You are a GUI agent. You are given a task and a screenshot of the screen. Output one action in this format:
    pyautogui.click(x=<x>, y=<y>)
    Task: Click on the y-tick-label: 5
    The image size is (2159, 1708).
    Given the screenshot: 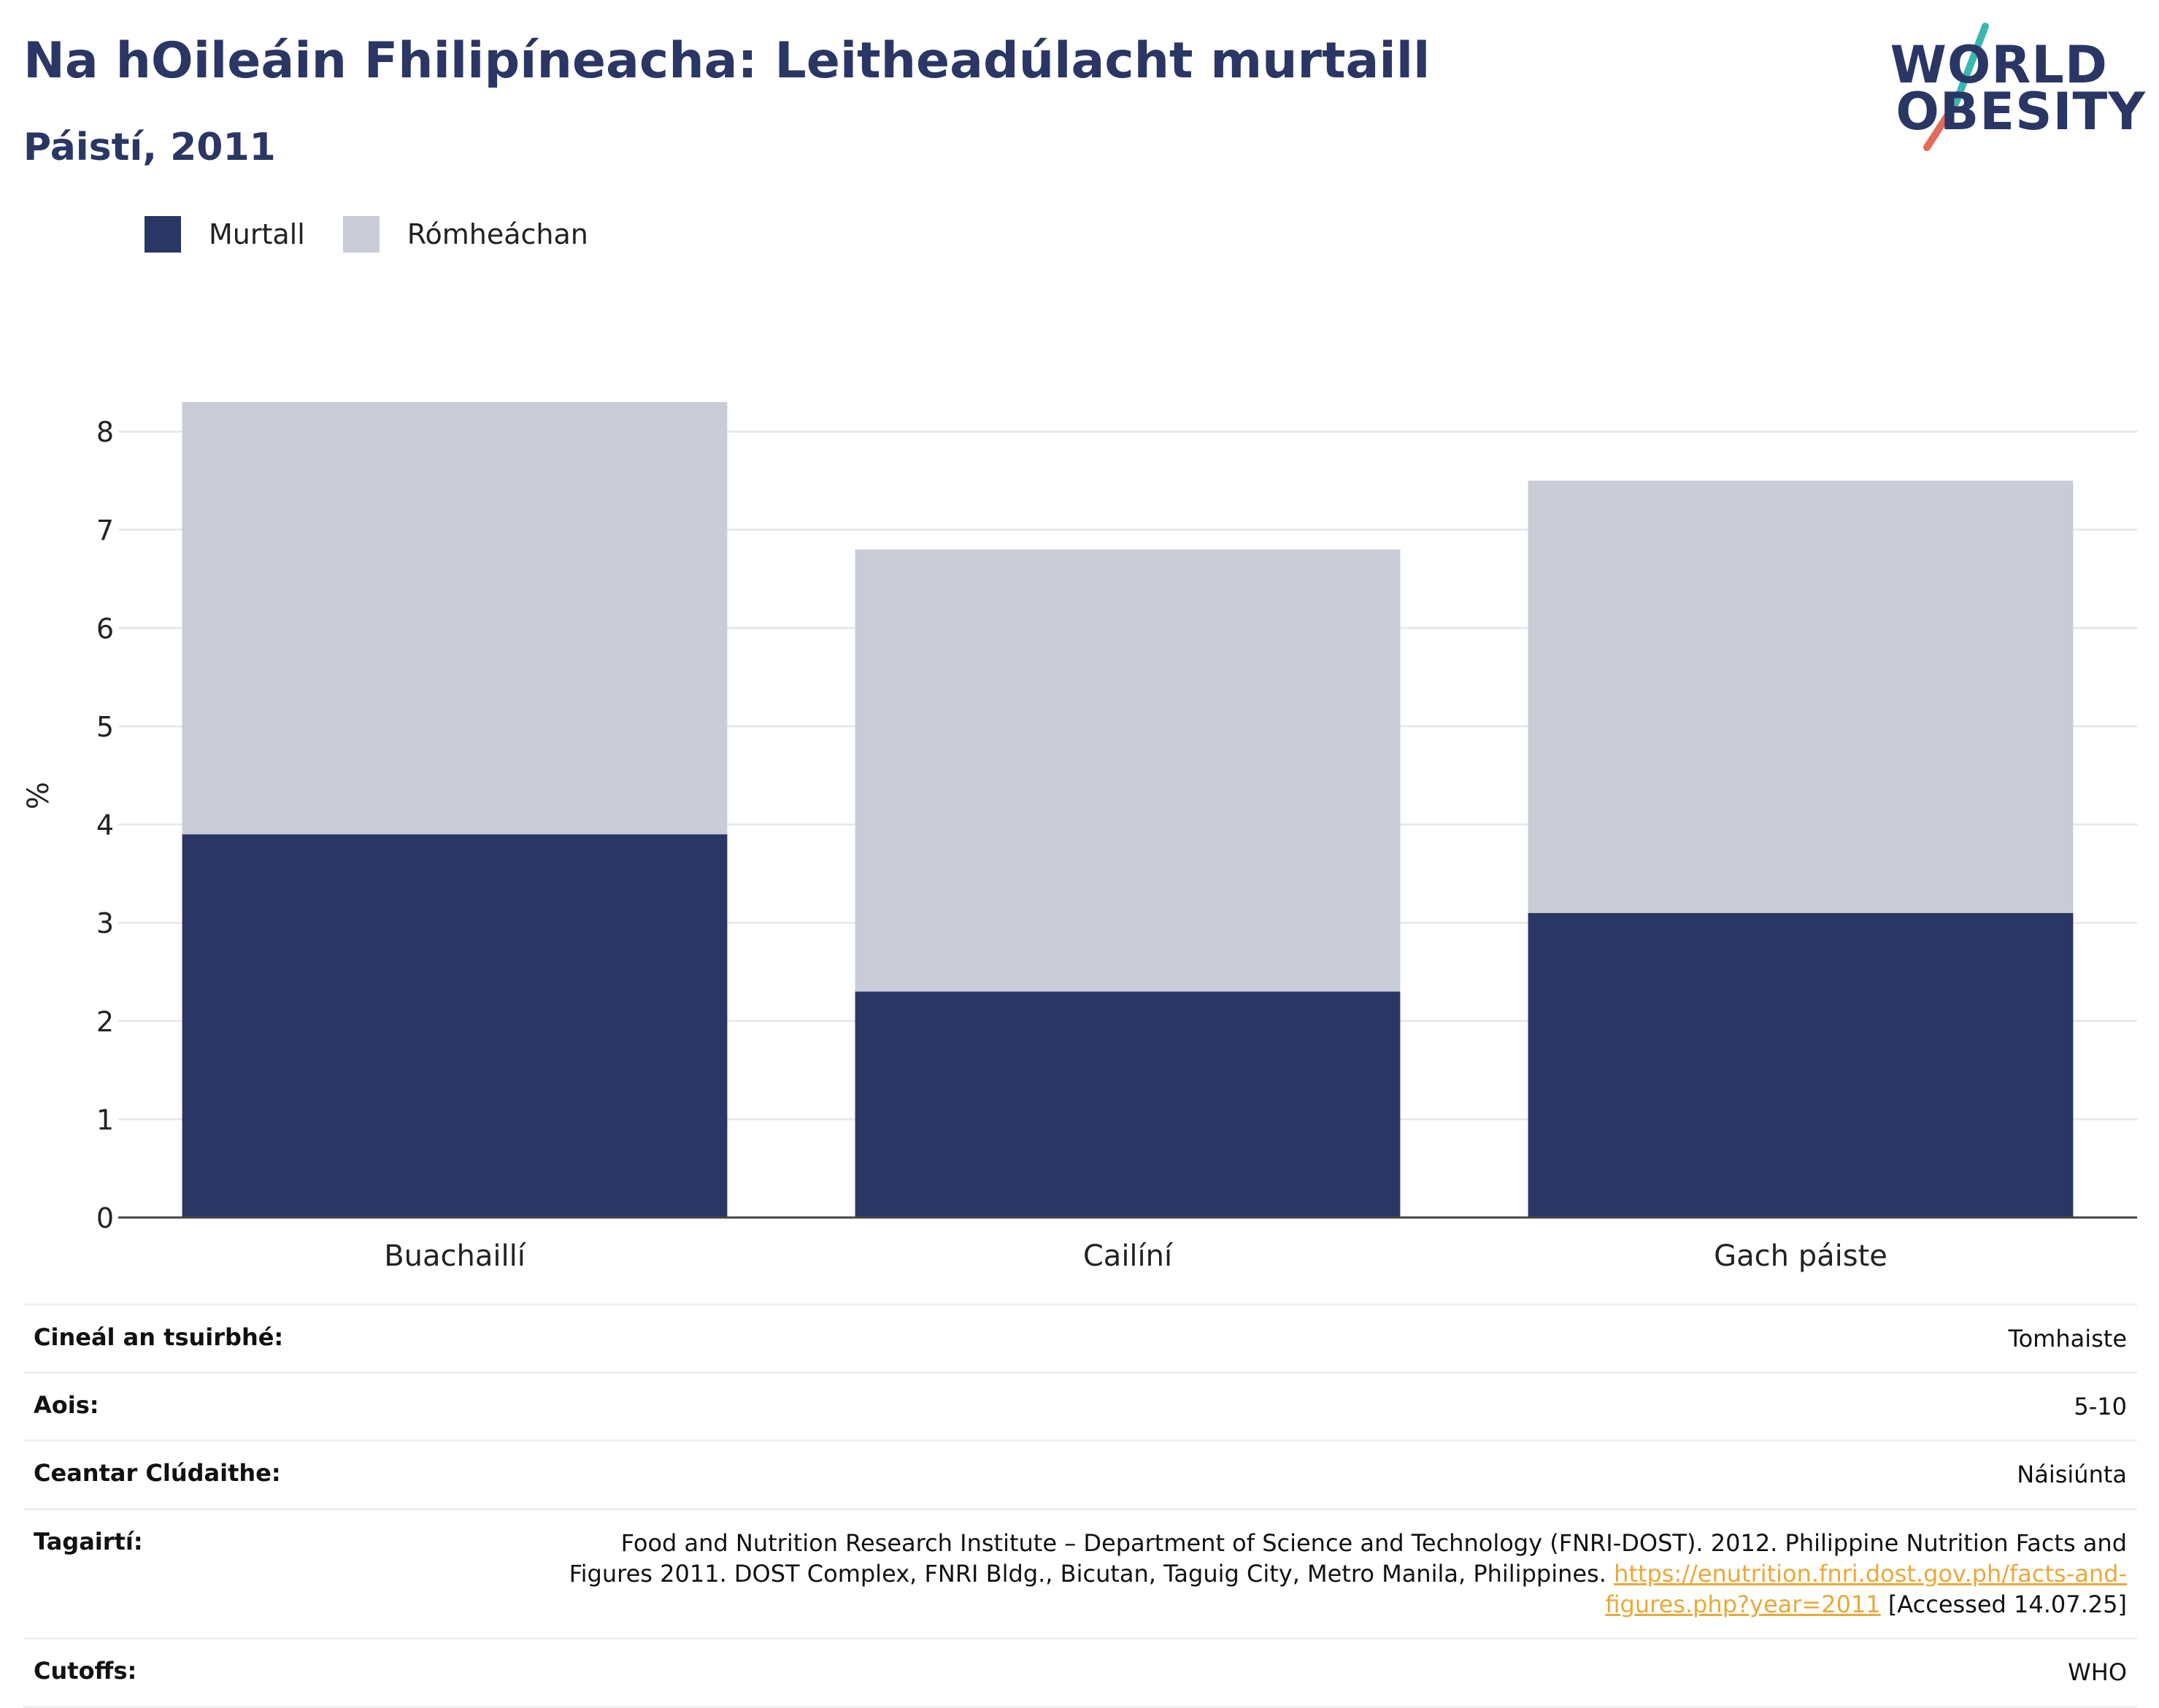 What is the action you would take?
    pyautogui.click(x=105, y=727)
    